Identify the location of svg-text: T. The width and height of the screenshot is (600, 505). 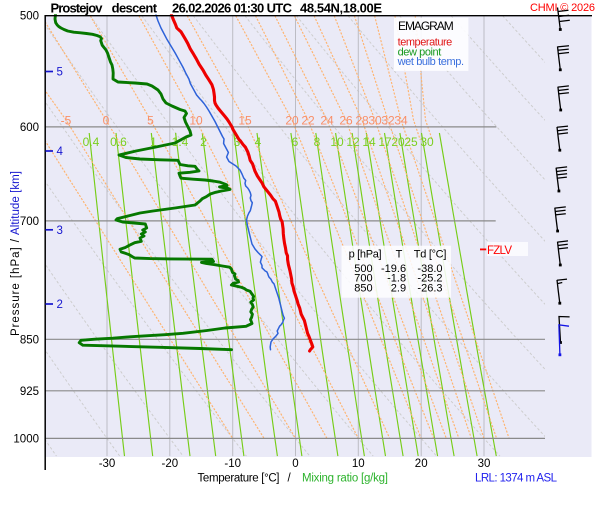
(399, 255).